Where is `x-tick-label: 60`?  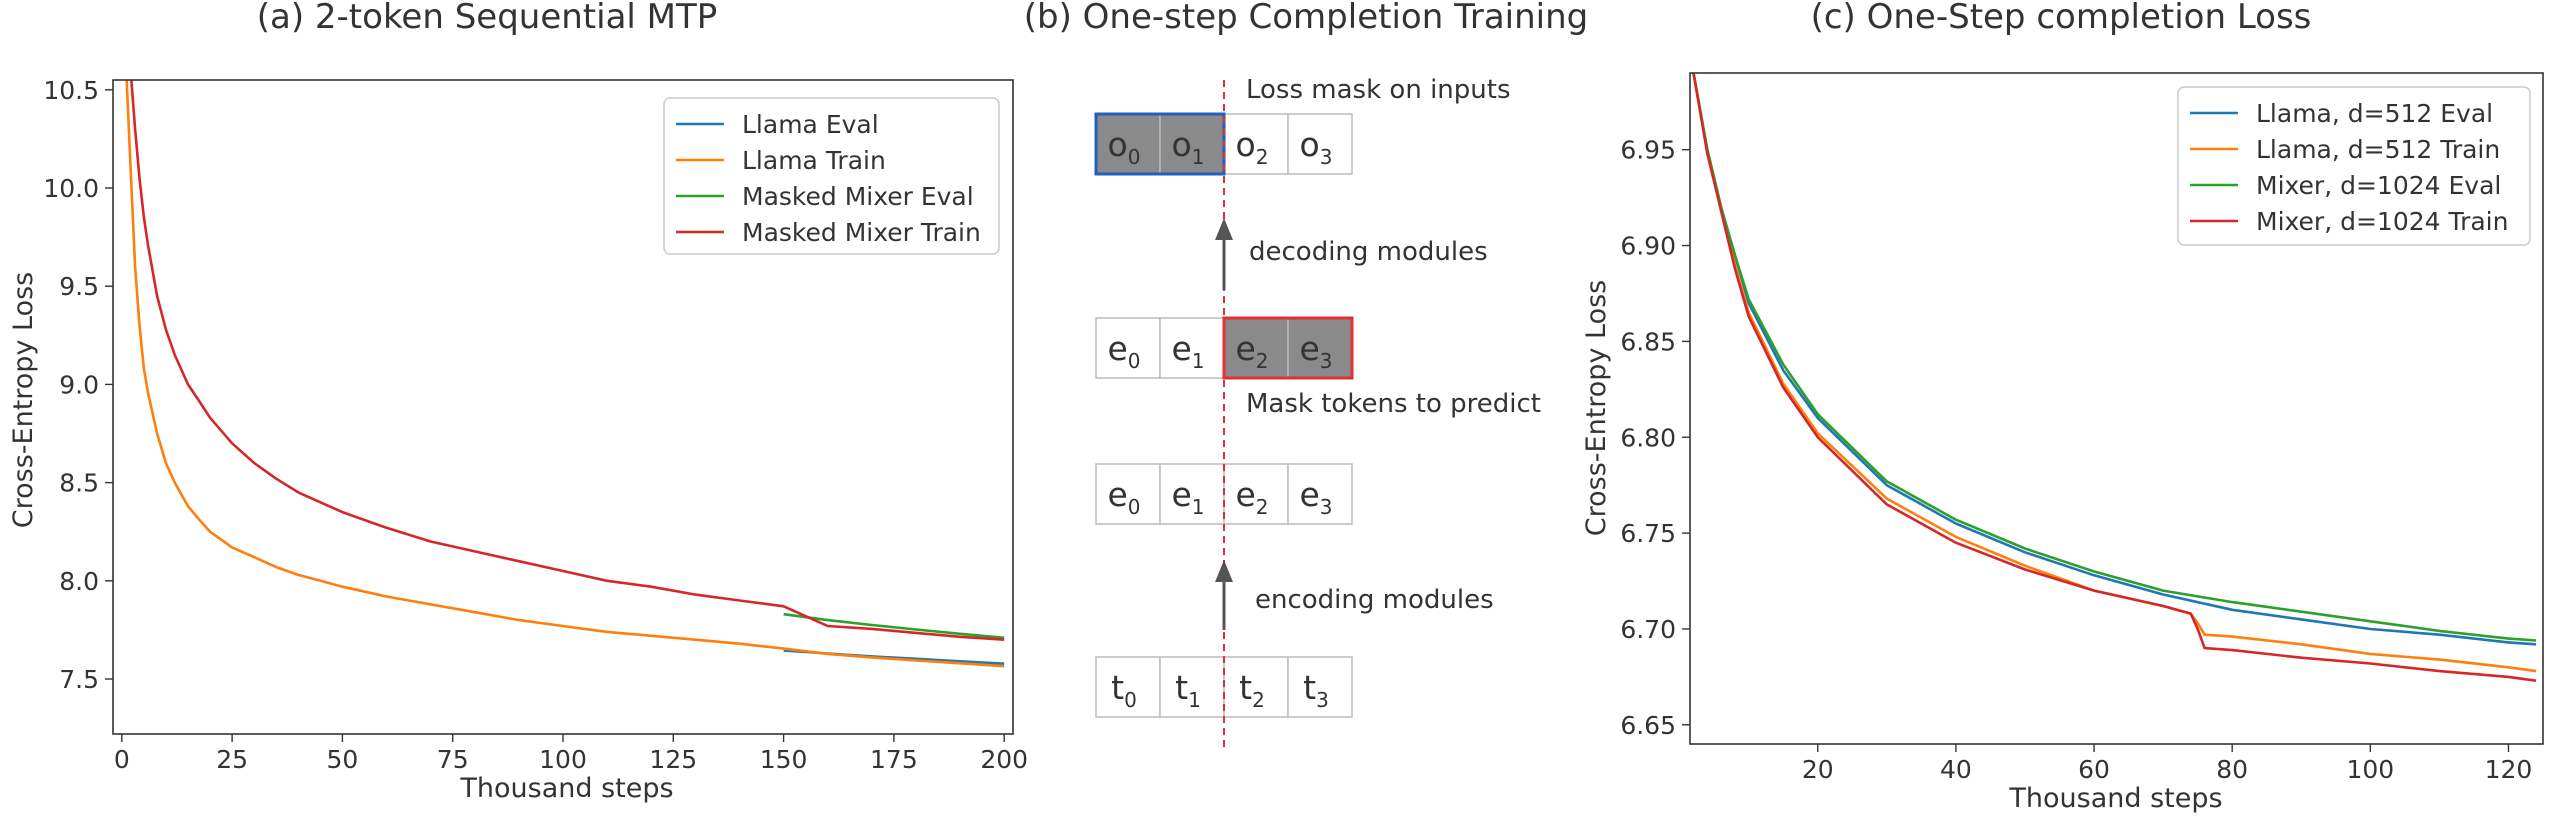 x-tick-label: 60 is located at coordinates (2094, 769).